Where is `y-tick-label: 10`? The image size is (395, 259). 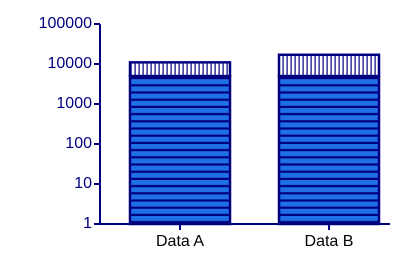
y-tick-label: 10 is located at coordinates (83, 183).